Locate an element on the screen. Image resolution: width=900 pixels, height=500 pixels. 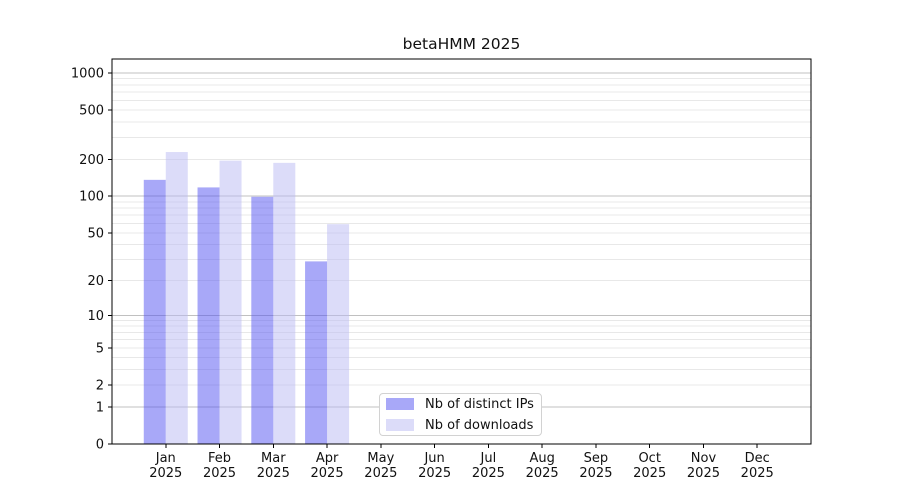
x-tick-label: Nov is located at coordinates (704, 458).